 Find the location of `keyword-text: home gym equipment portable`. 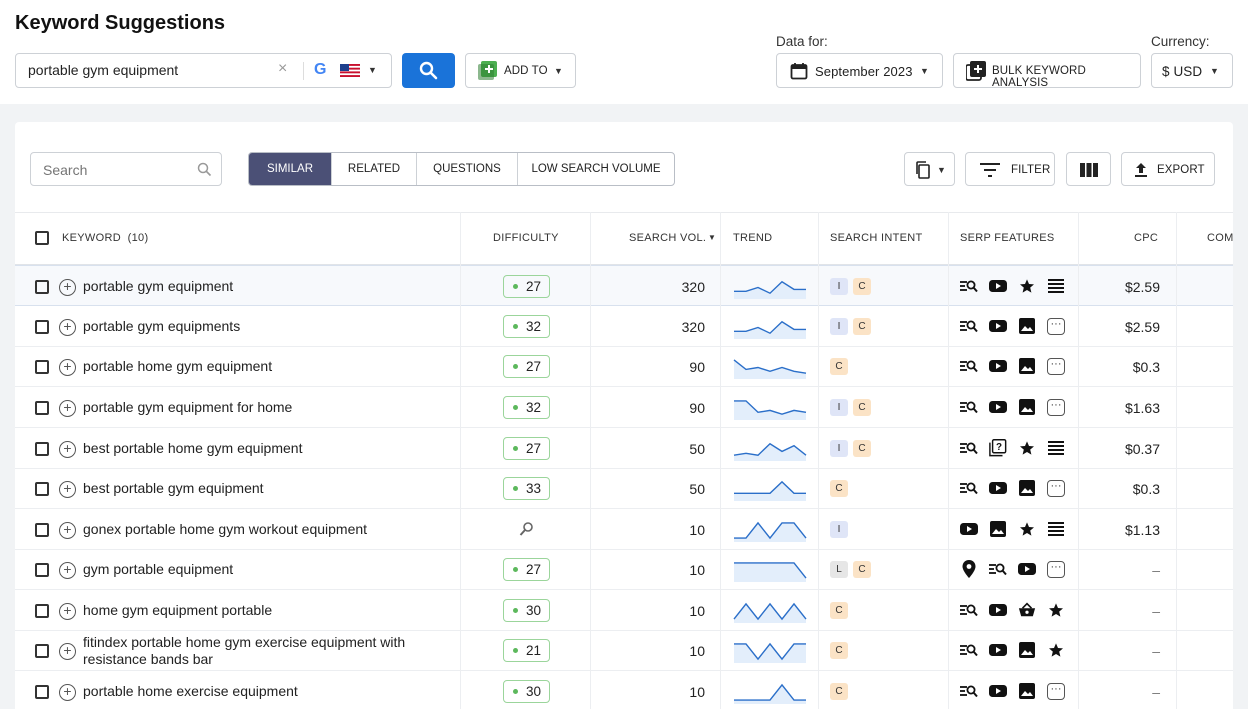

keyword-text: home gym equipment portable is located at coordinates (178, 610).